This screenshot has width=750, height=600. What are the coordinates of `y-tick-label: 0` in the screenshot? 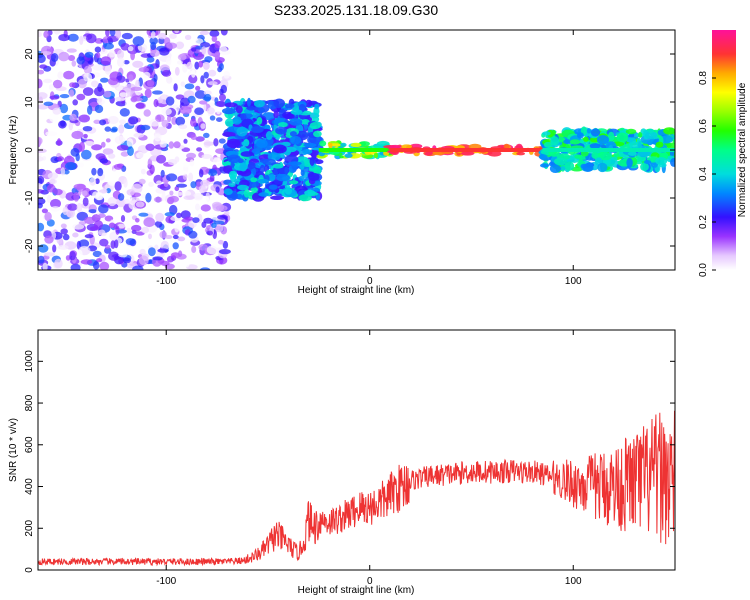 It's located at (29, 150).